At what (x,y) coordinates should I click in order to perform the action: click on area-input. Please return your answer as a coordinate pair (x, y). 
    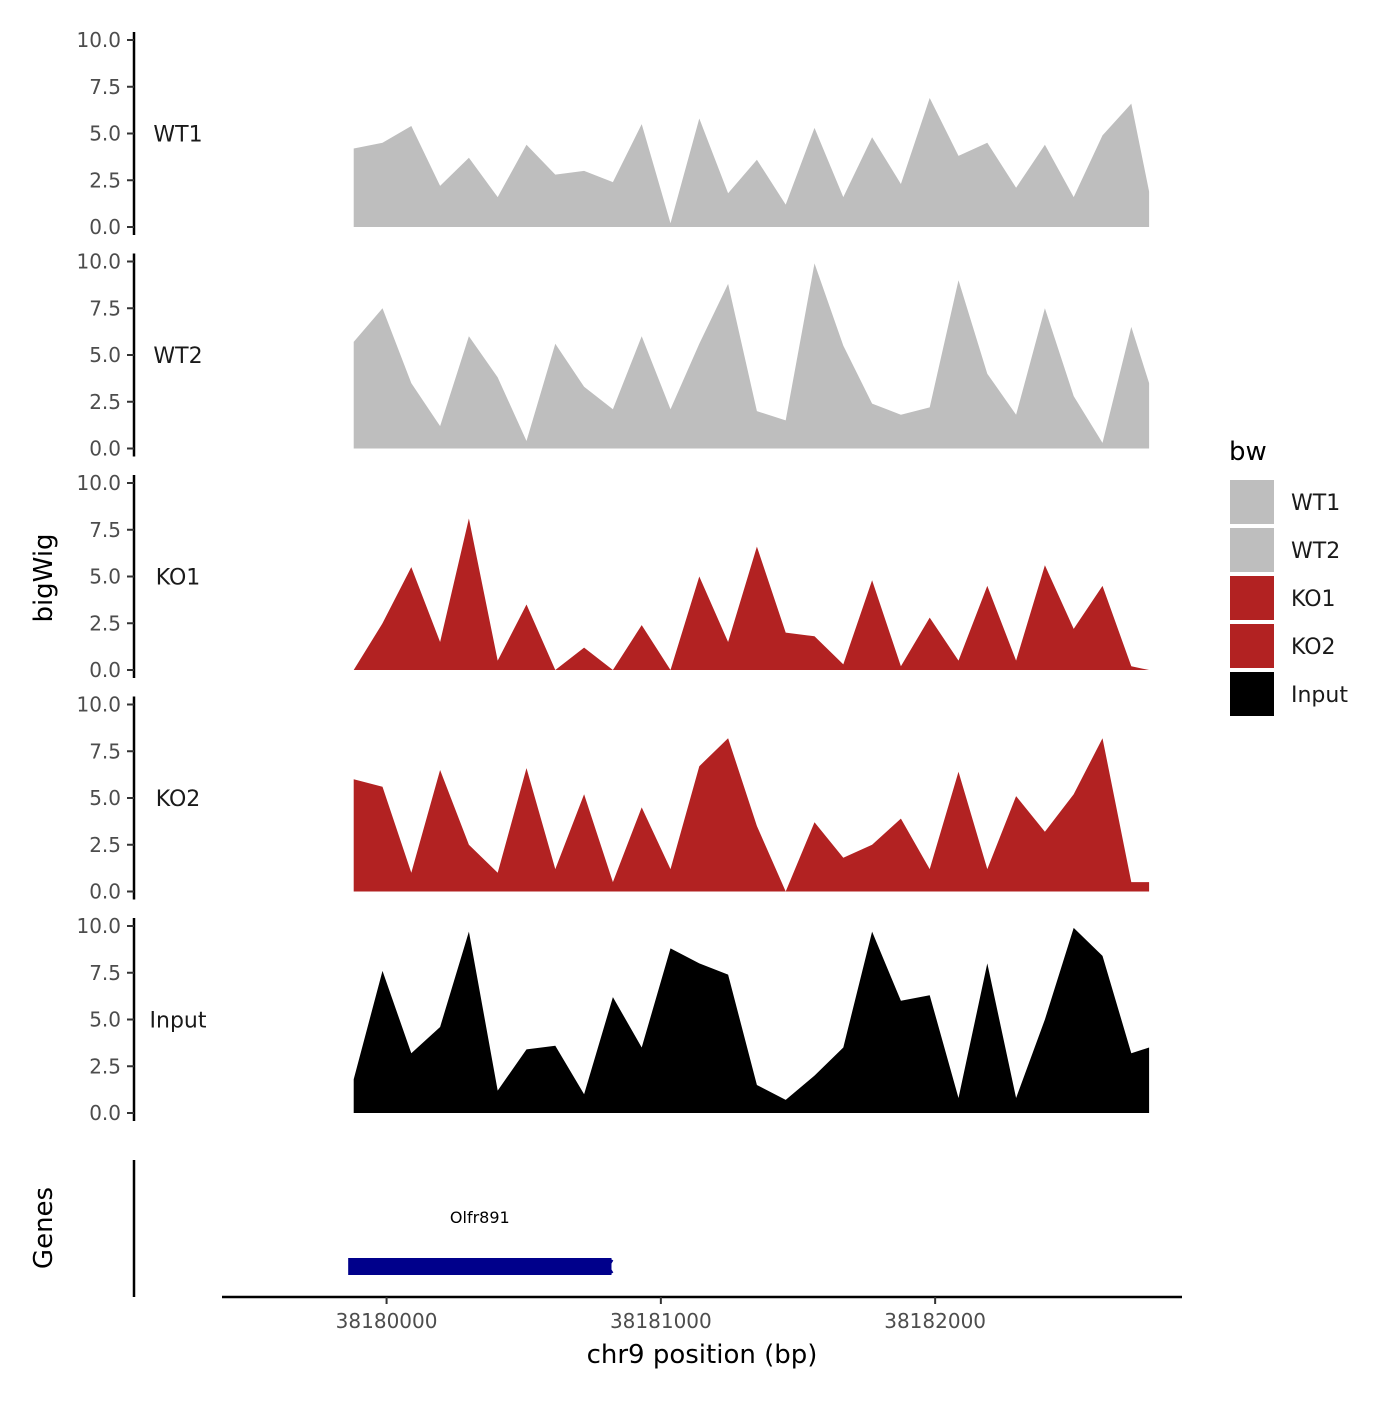
    Looking at the image, I should click on (751, 1020).